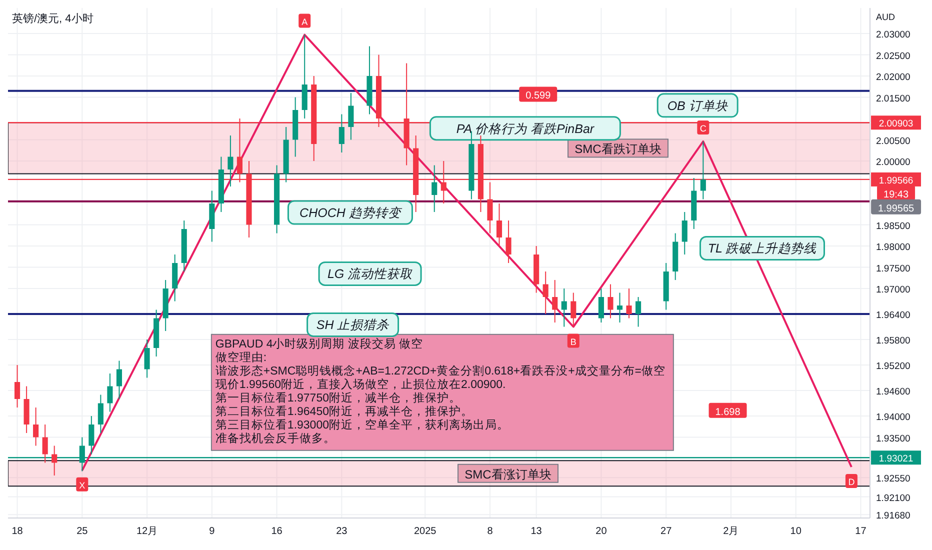 Image resolution: width=932 pixels, height=550 pixels. Describe the element at coordinates (18, 531) in the screenshot. I see `x-tick-label: 18` at that location.